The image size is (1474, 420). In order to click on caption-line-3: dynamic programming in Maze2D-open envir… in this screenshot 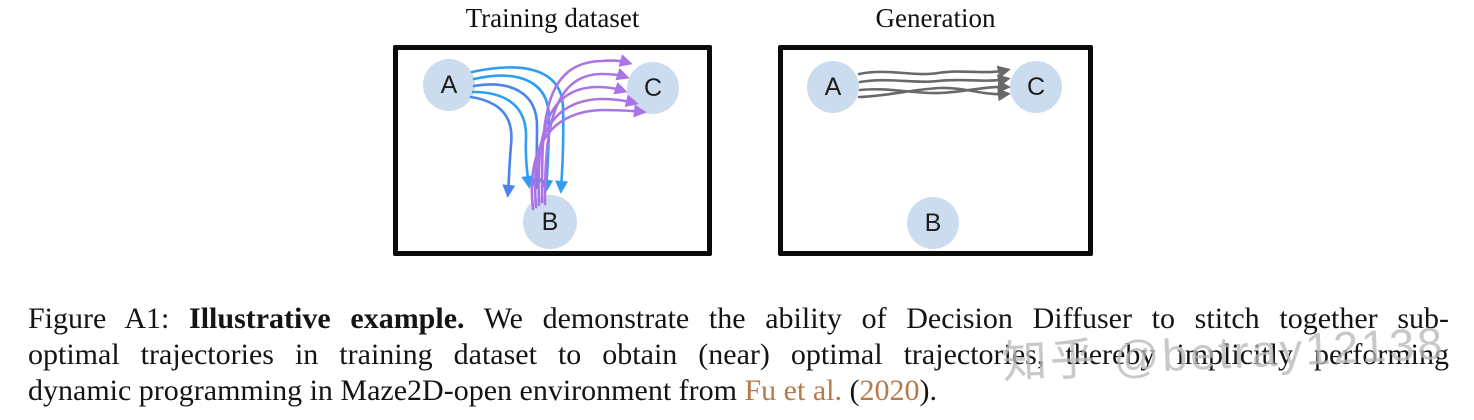, I will do `click(738, 391)`.